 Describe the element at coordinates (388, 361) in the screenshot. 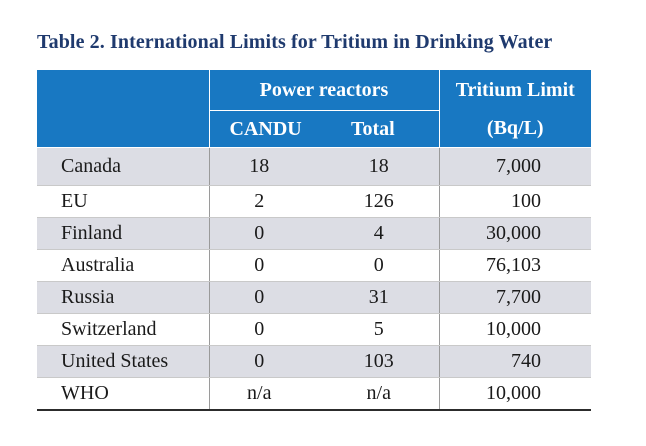

I see `total-cell: 103` at that location.